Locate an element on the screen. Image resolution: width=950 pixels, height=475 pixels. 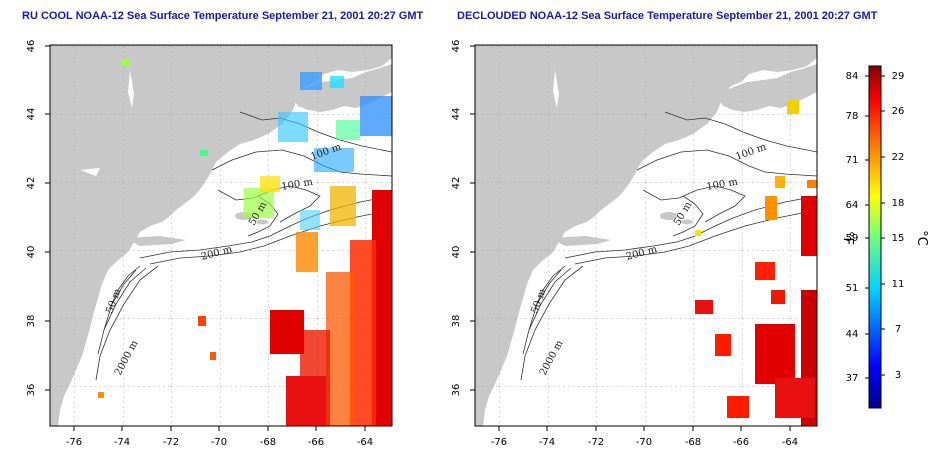
left-lon-tick-labels: -76 -74 -72 -70 -68 -66 -64 is located at coordinates (219, 442).